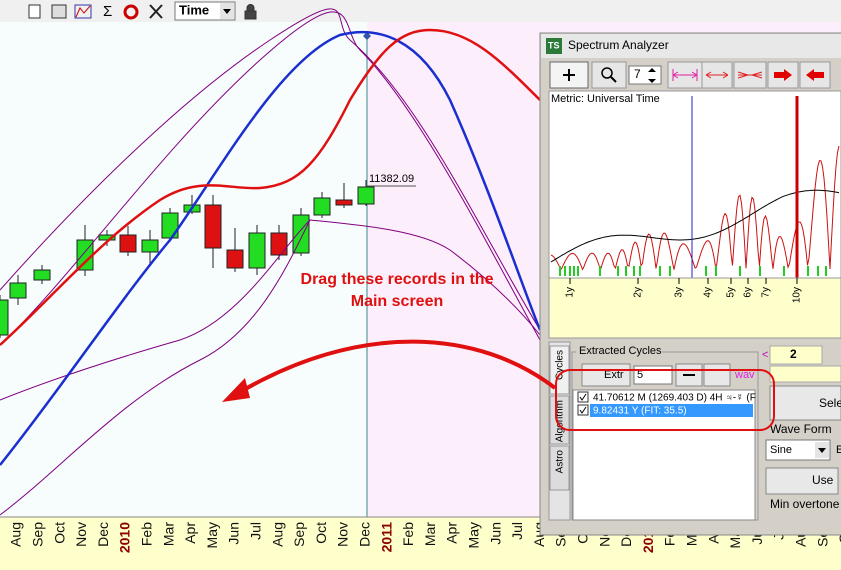 This screenshot has width=841, height=570. Describe the element at coordinates (95, 11) in the screenshot. I see `toolbar-icons: Σ` at that location.